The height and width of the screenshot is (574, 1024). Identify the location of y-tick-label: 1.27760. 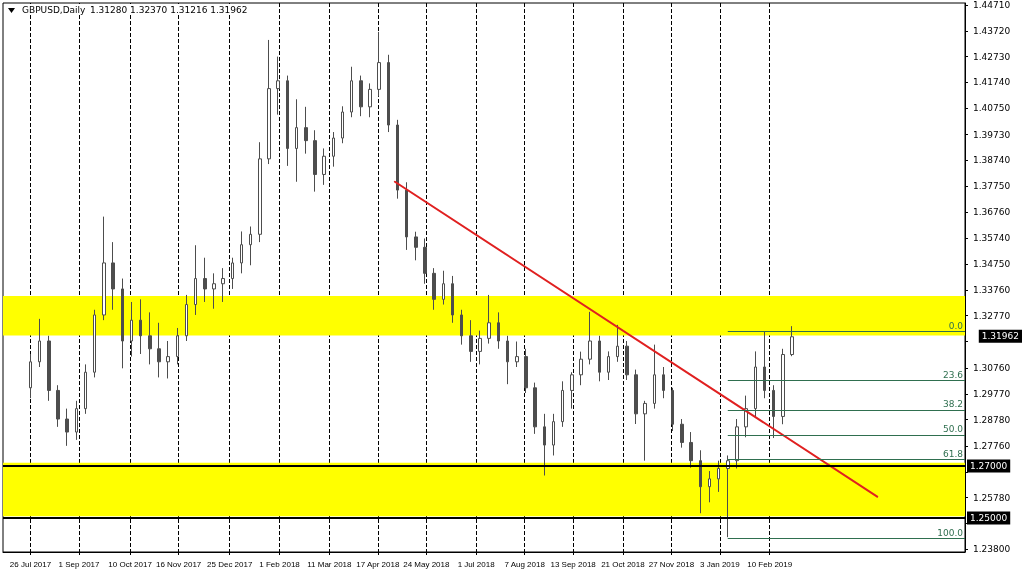
(992, 446).